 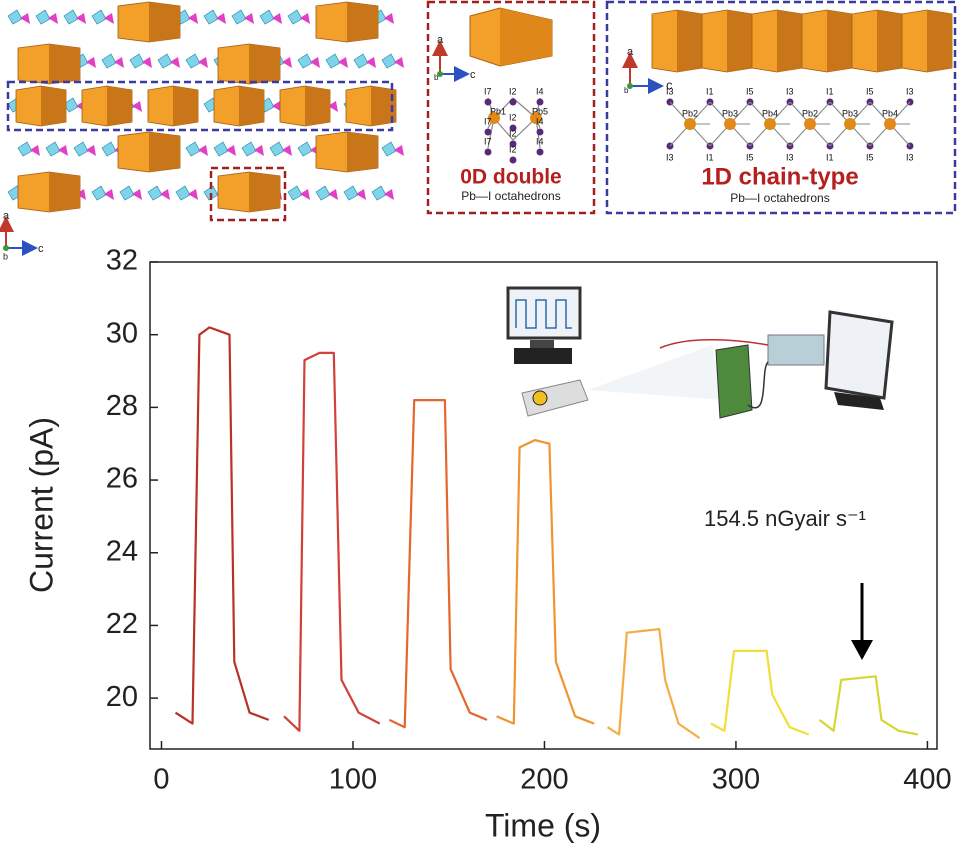 What do you see at coordinates (200, 106) in the screenshot?
I see `chain-box` at bounding box center [200, 106].